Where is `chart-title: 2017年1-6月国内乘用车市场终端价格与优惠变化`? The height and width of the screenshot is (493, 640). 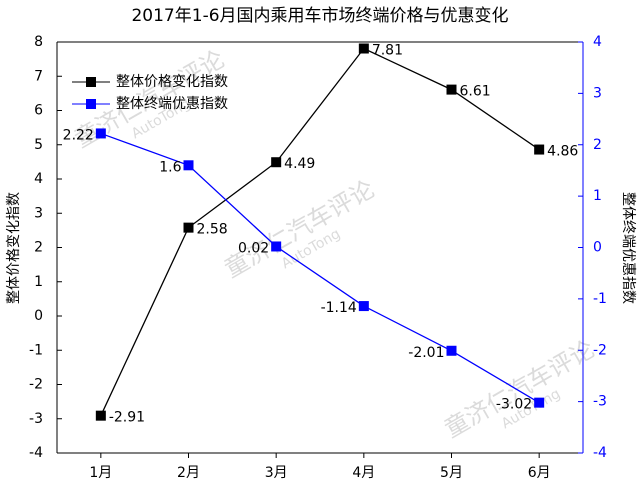
chart-title: 2017年1-6月国内乘用车市场终端价格与优惠变化 is located at coordinates (319, 16).